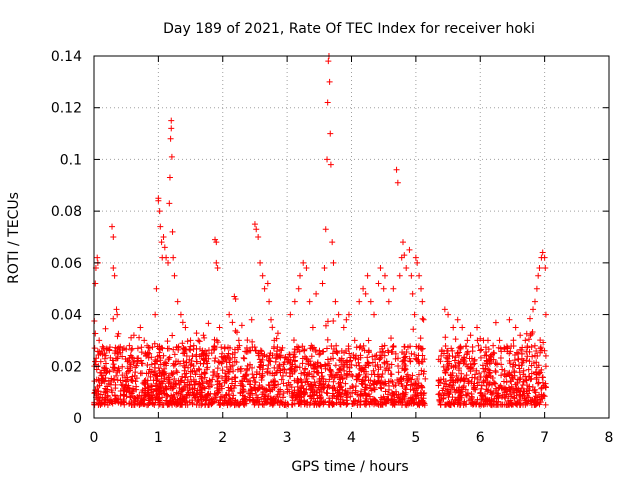 The height and width of the screenshot is (480, 640). What do you see at coordinates (66, 264) in the screenshot?
I see `y-tick-label: 0.06` at bounding box center [66, 264].